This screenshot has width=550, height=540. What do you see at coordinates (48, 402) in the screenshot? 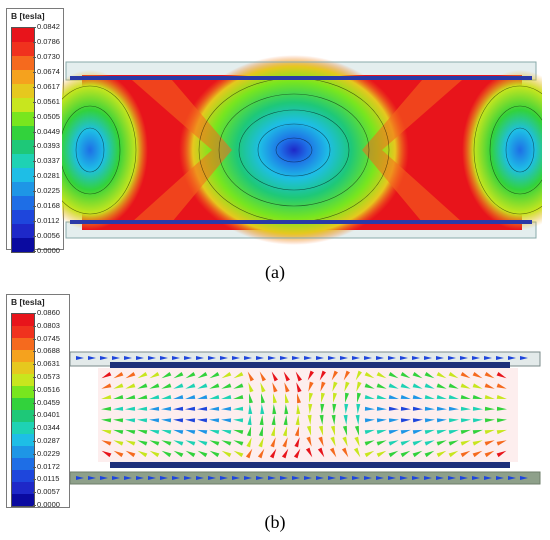
I see `legend-tick-label: 0.0459` at bounding box center [48, 402].